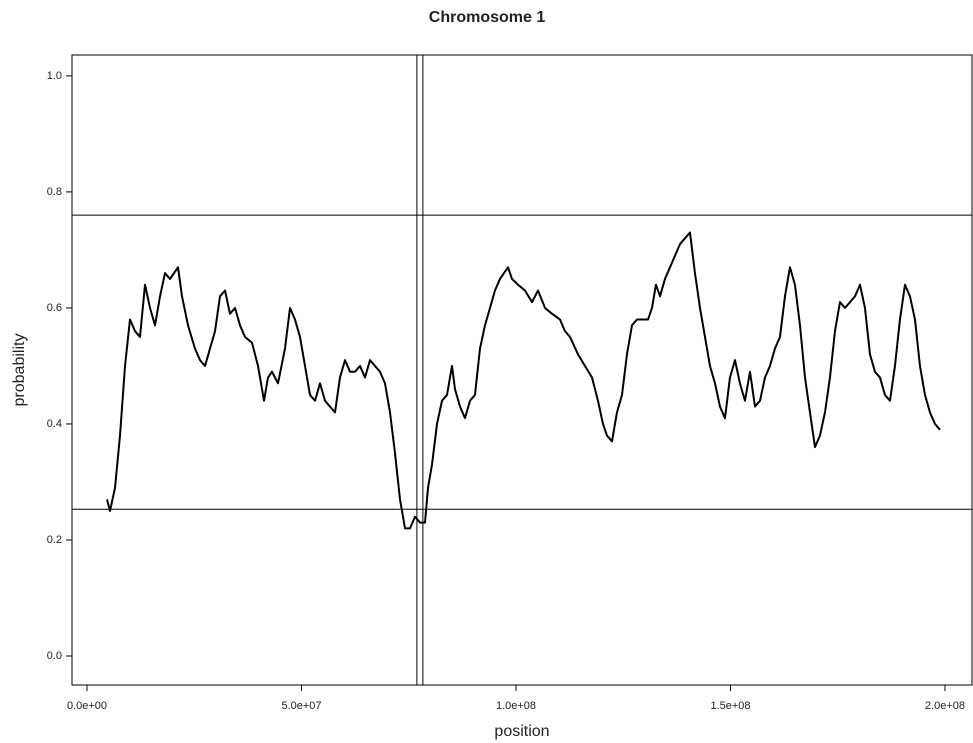 Image resolution: width=973 pixels, height=743 pixels. I want to click on x-axis-label: position, so click(521, 731).